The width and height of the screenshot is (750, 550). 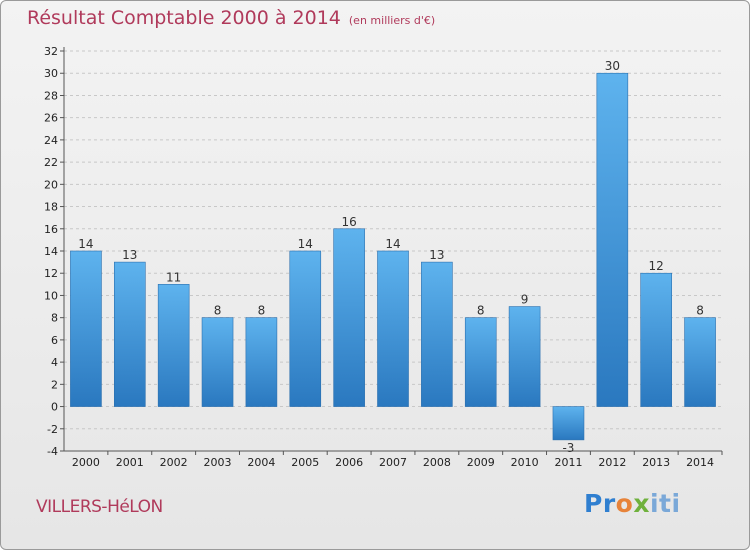 What do you see at coordinates (51, 51) in the screenshot?
I see `y-tick-label: 32` at bounding box center [51, 51].